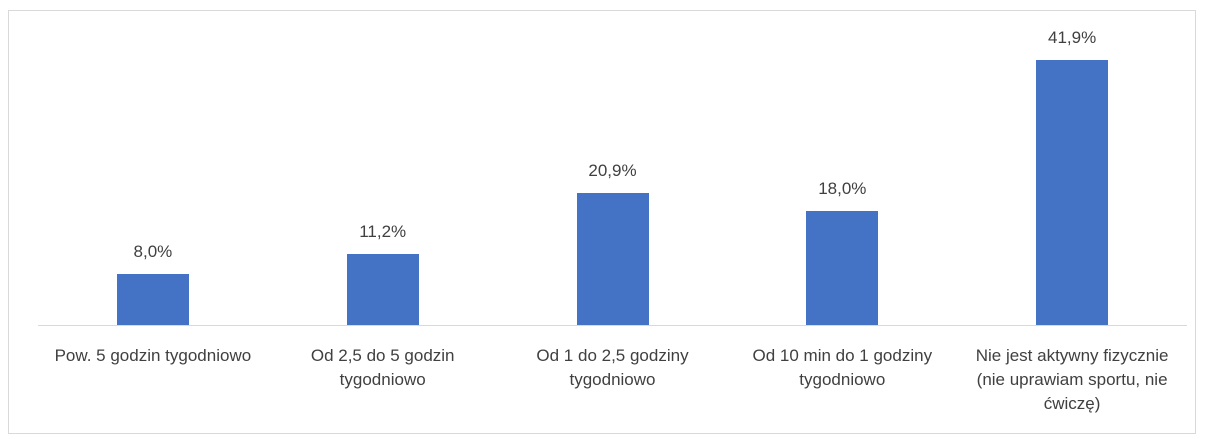 The width and height of the screenshot is (1205, 439). Describe the element at coordinates (612, 325) in the screenshot. I see `x-axis-line` at that location.